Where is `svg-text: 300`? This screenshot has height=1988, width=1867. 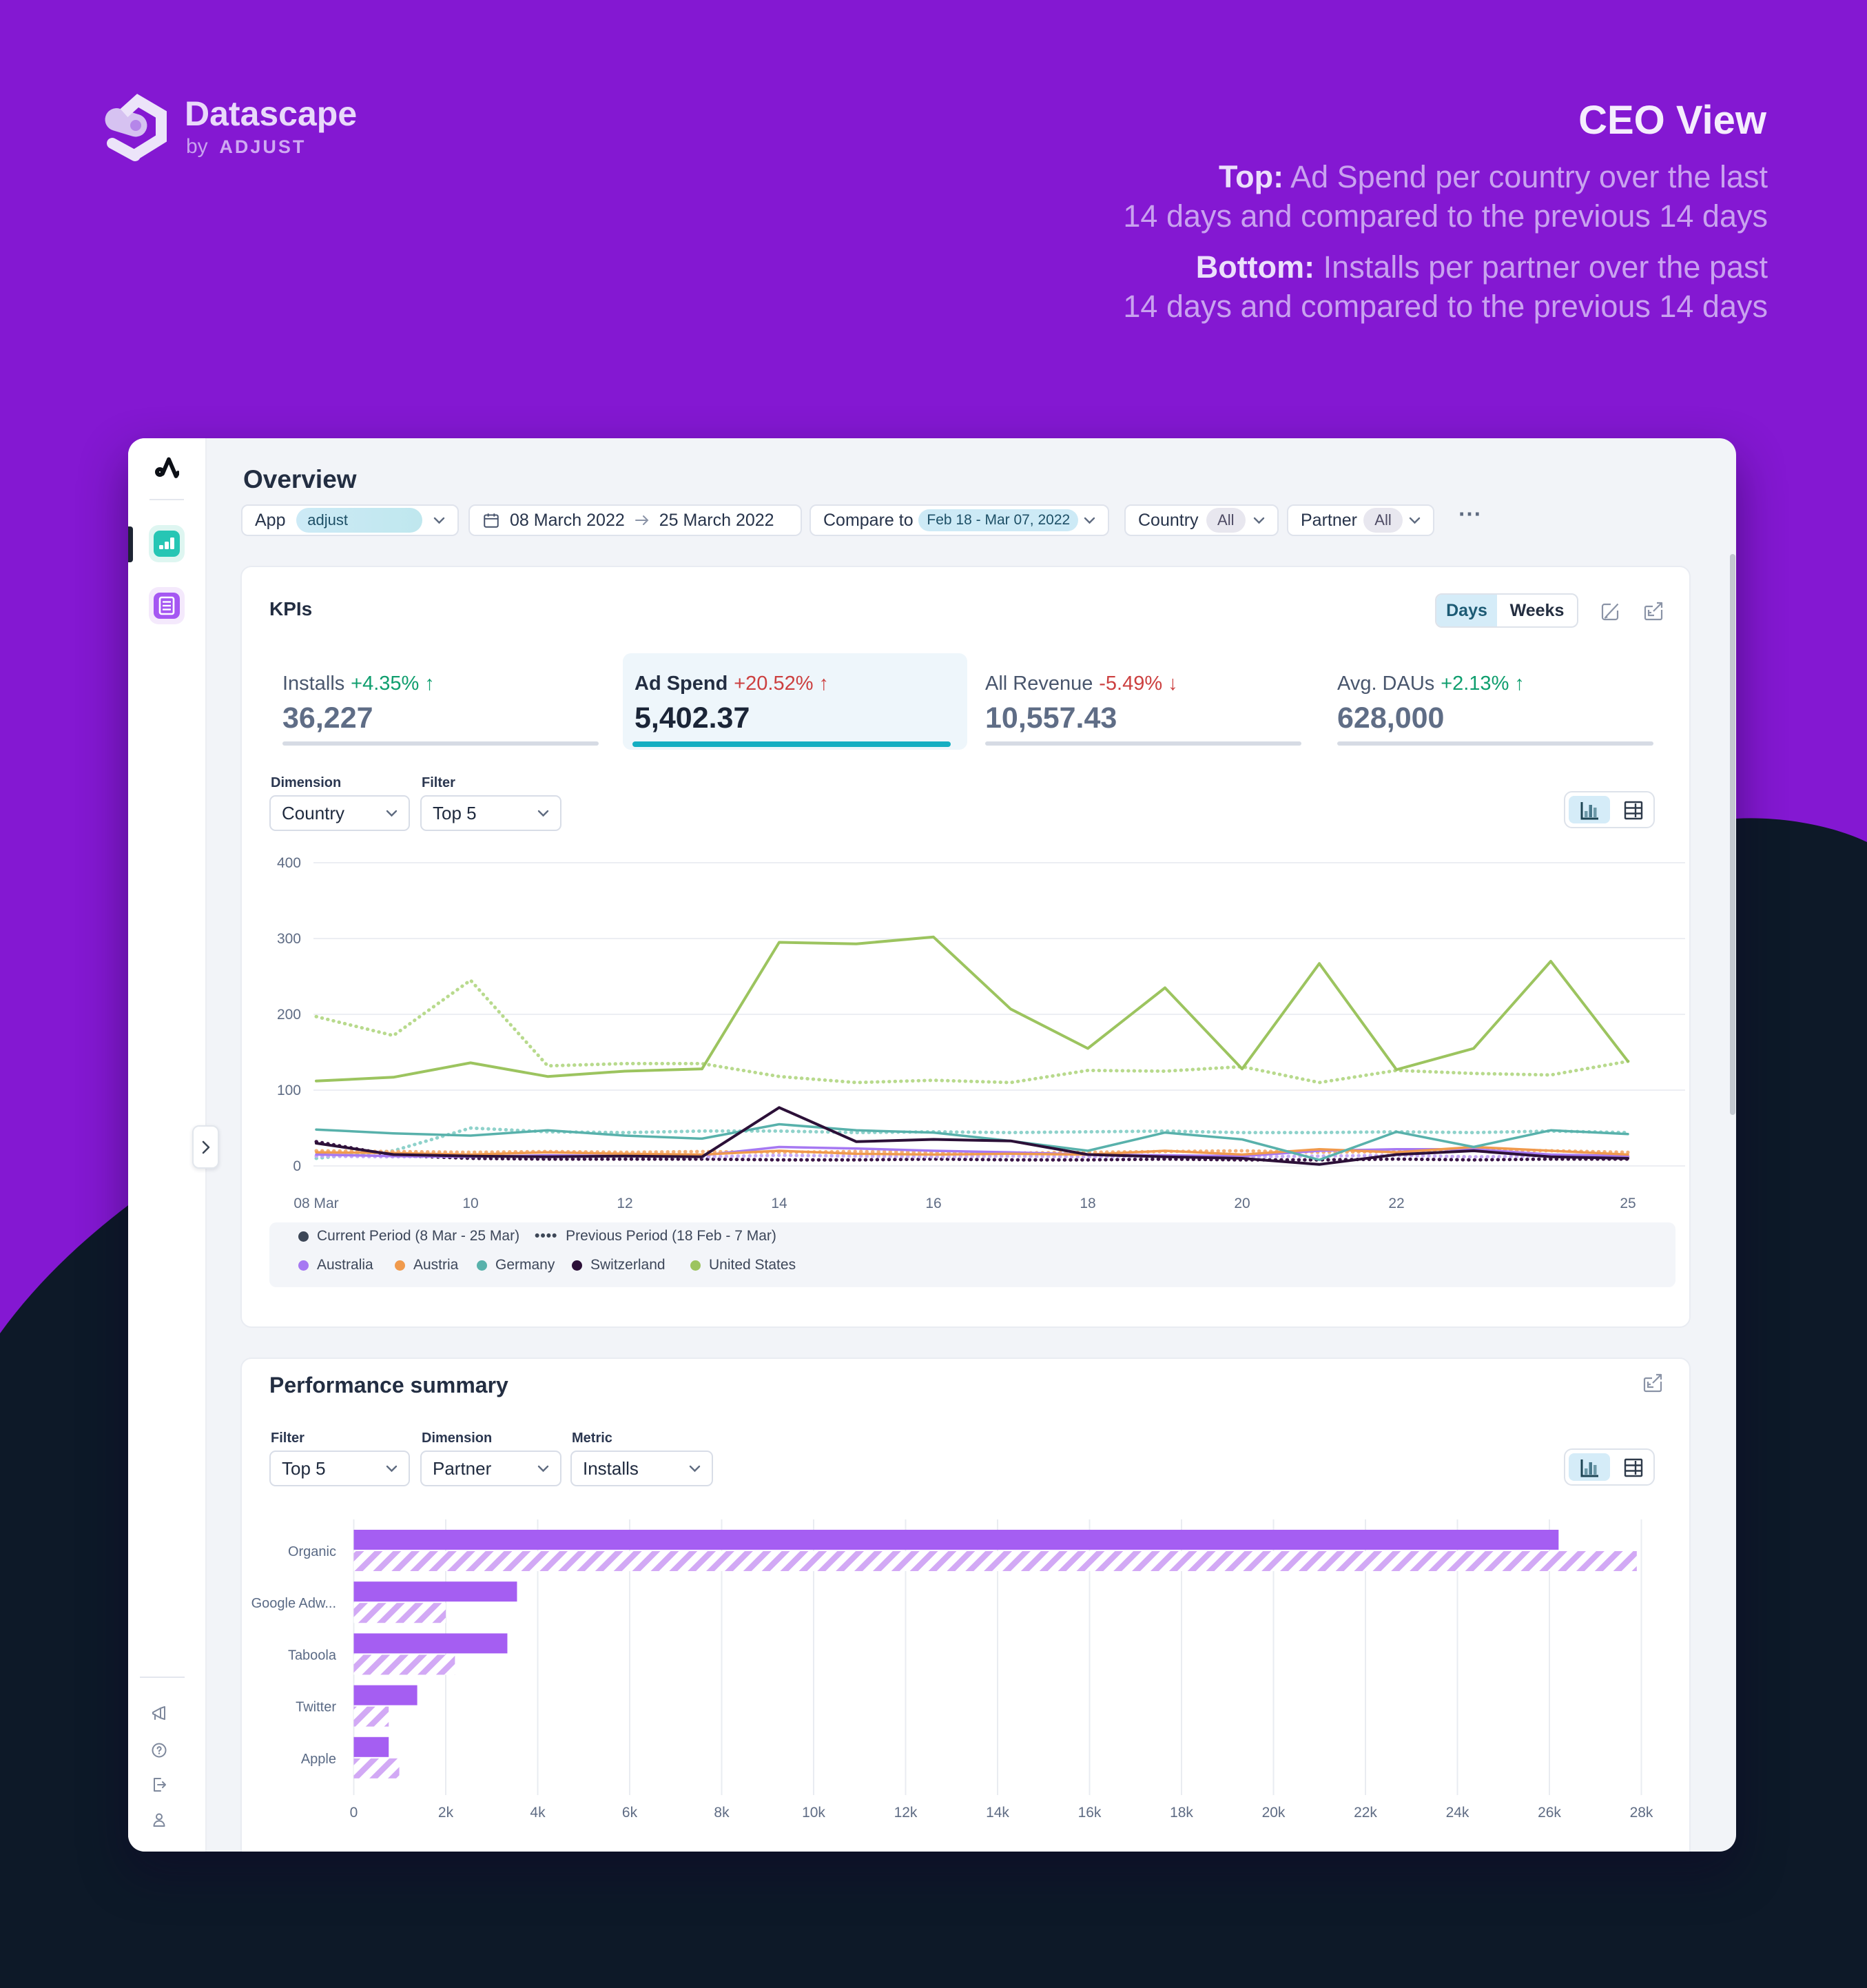
svg-text: 300 is located at coordinates (289, 939).